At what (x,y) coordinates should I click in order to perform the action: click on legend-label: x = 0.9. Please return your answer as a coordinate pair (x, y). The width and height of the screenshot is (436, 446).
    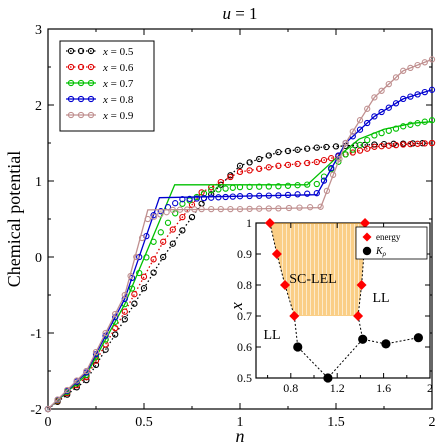
    Looking at the image, I should click on (118, 116).